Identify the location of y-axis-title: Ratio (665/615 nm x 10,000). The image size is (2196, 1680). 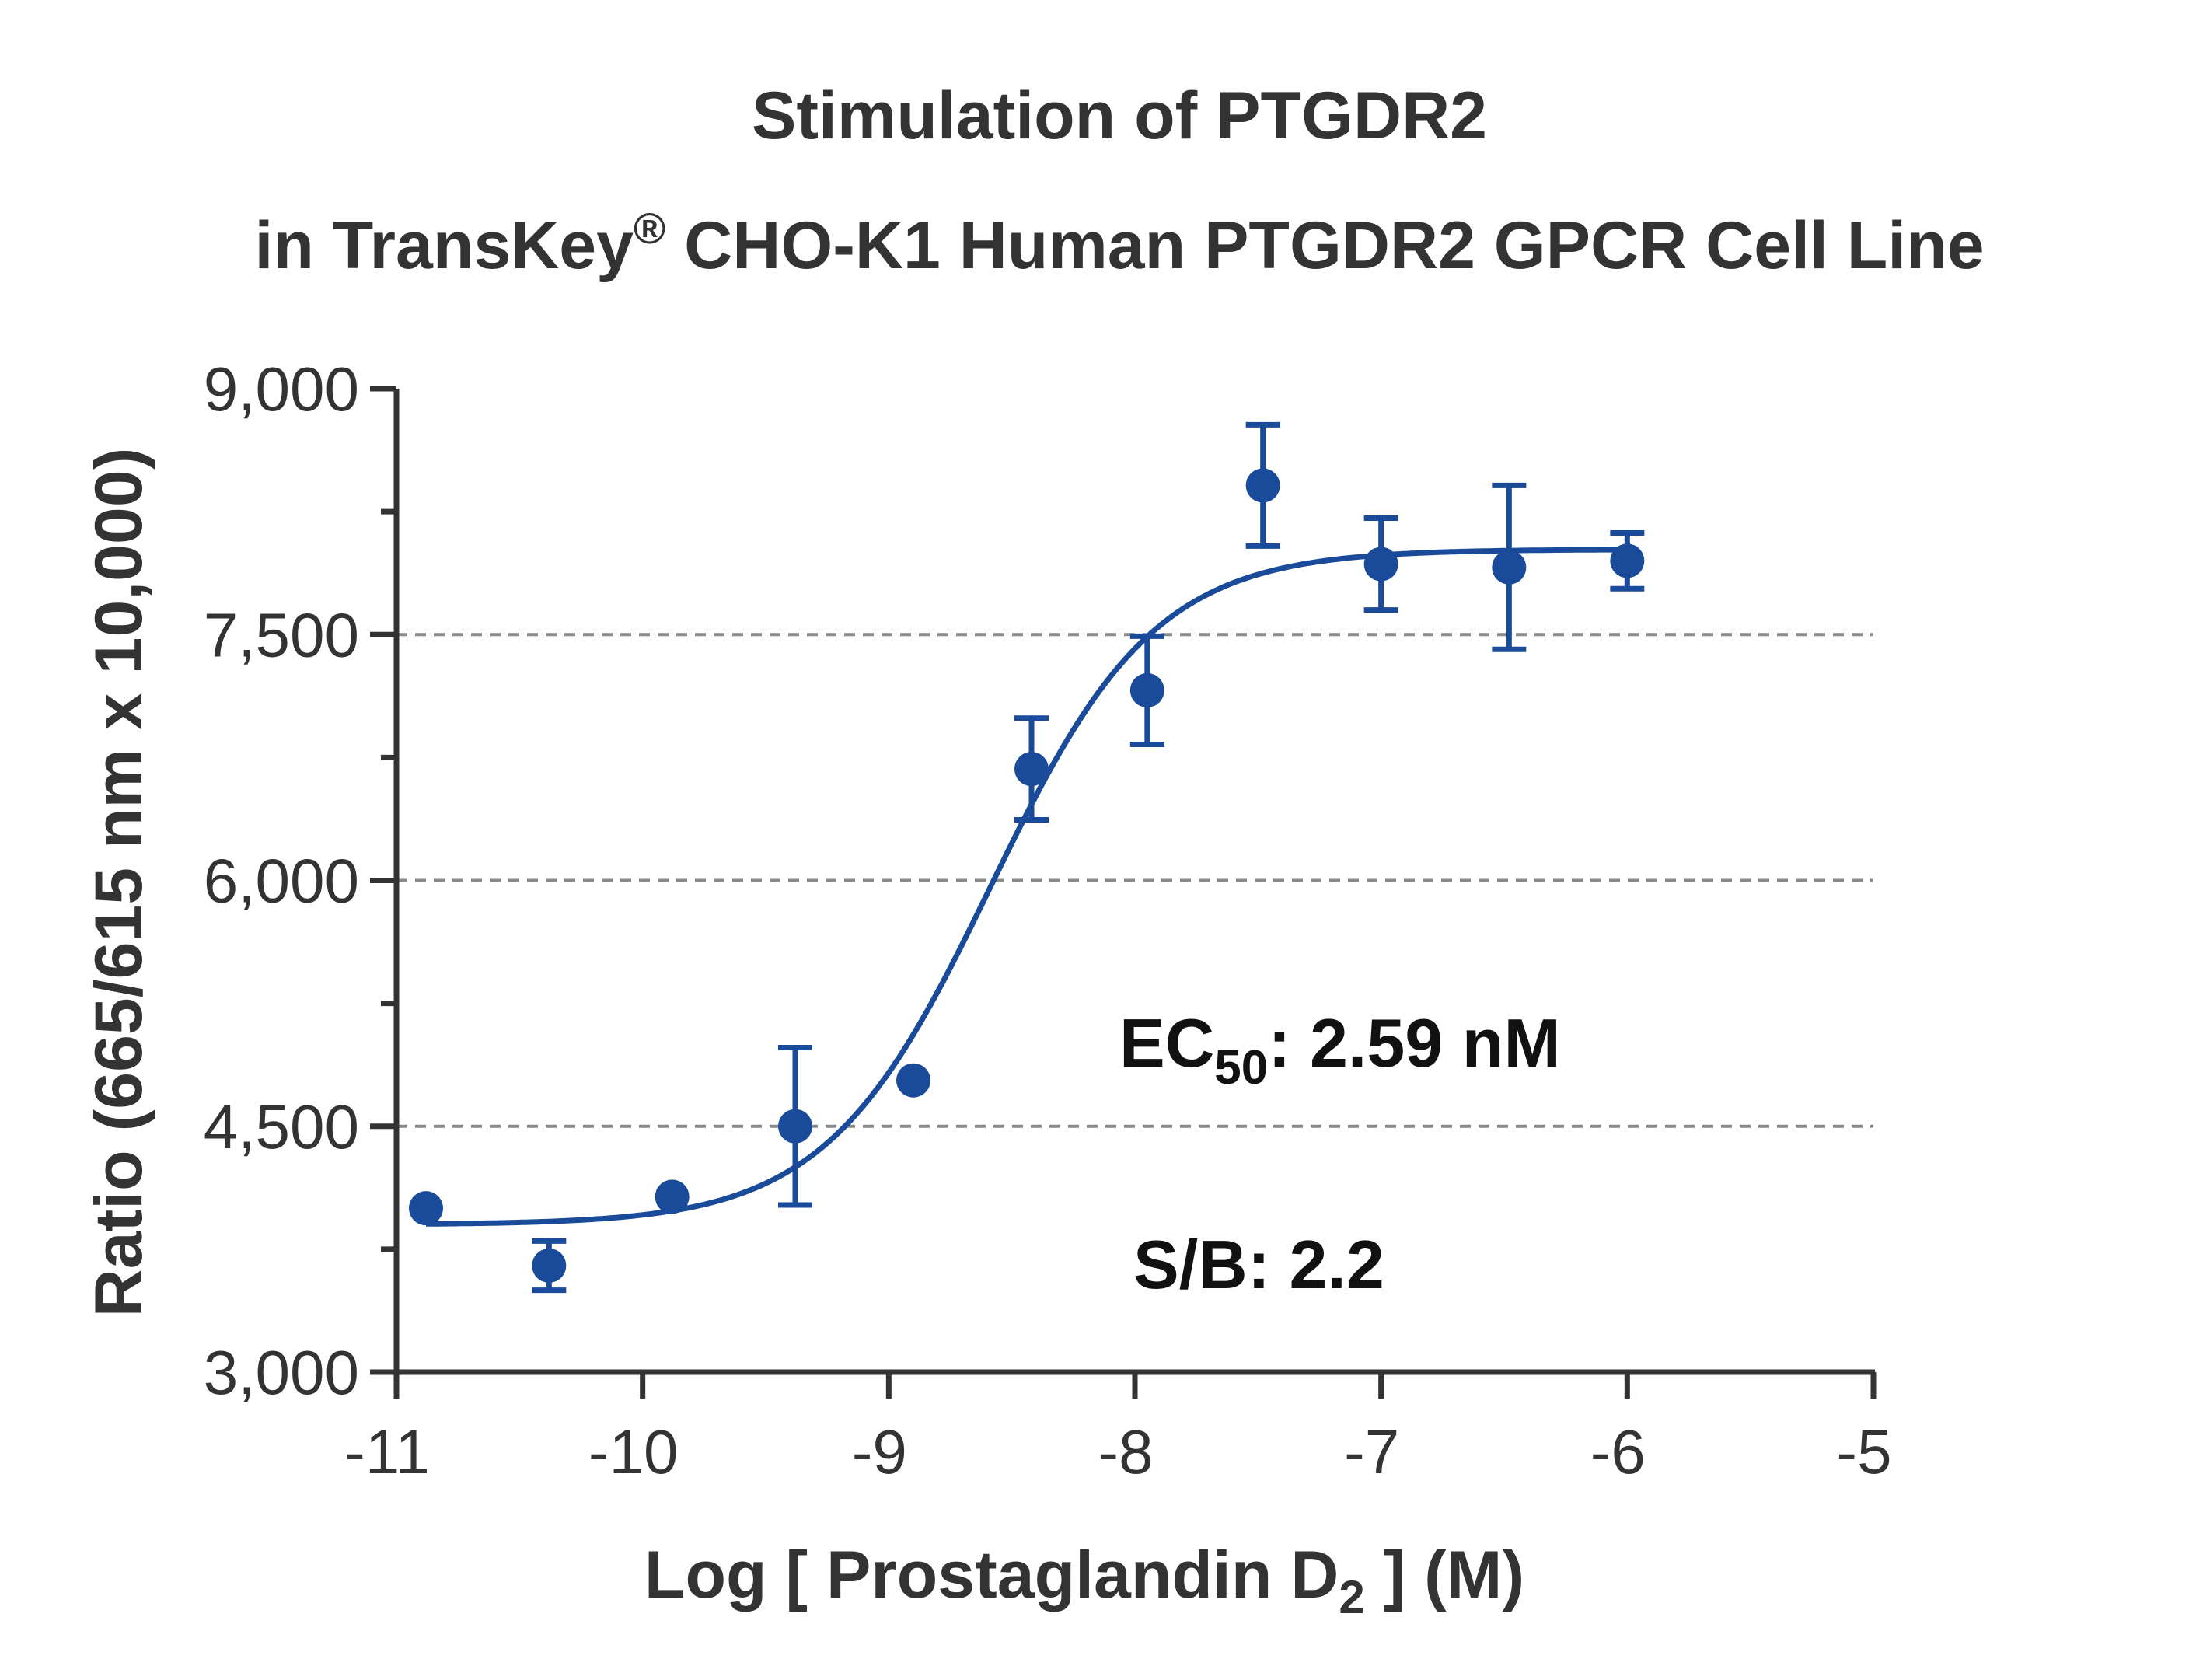
(119, 883).